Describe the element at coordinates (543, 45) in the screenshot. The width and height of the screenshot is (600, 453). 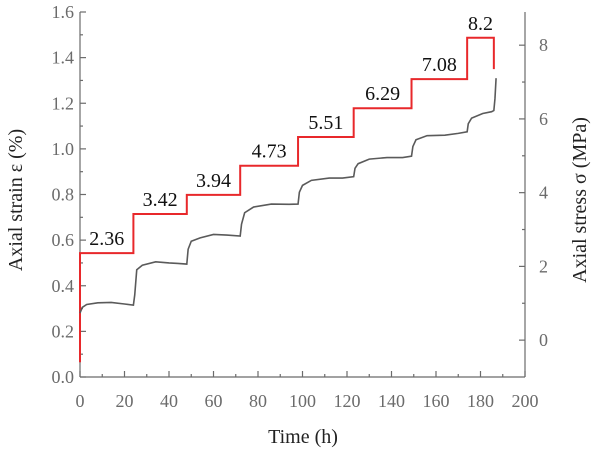
I see `y-right-tick-label: 8` at that location.